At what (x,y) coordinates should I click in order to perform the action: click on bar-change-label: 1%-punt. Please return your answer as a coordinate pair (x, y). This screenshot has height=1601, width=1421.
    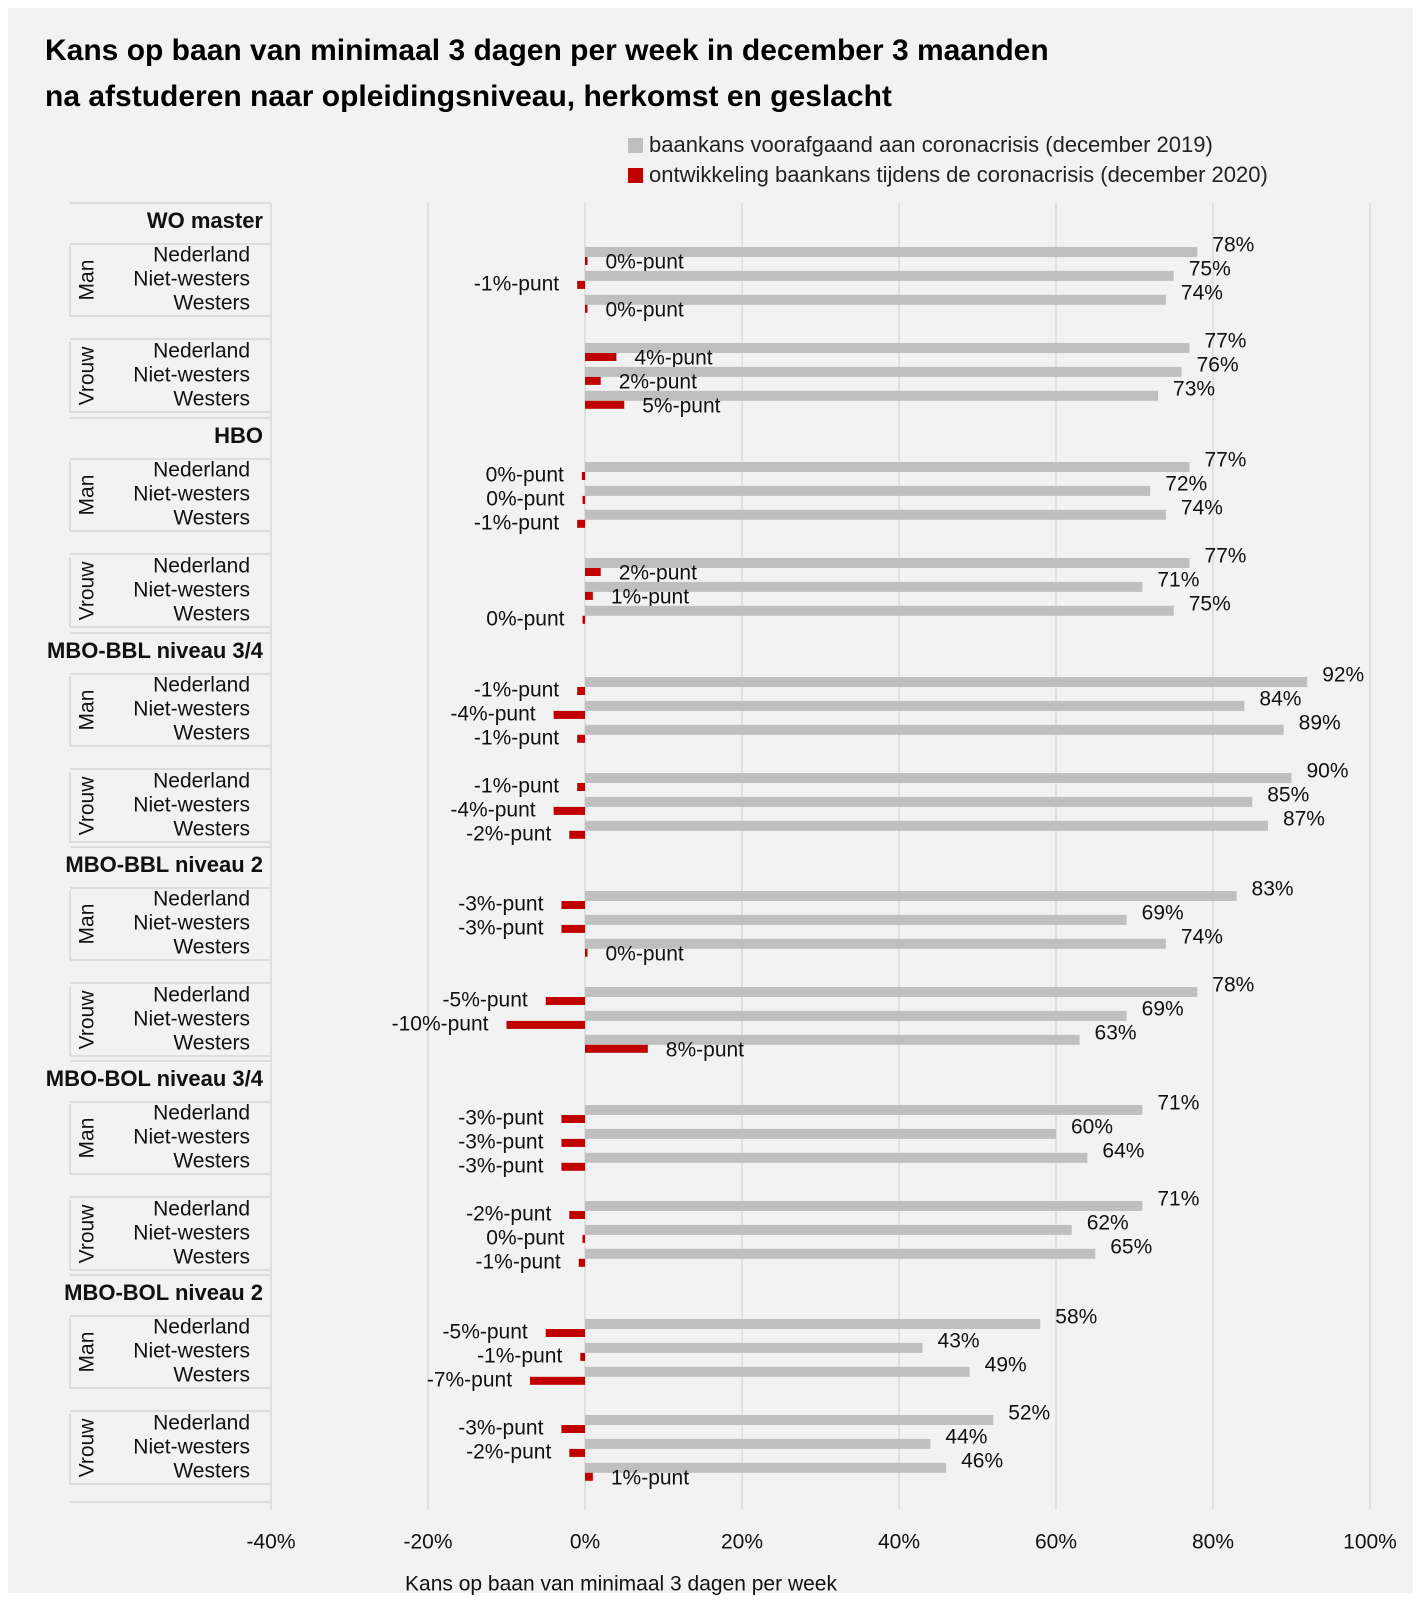
    Looking at the image, I should click on (650, 1477).